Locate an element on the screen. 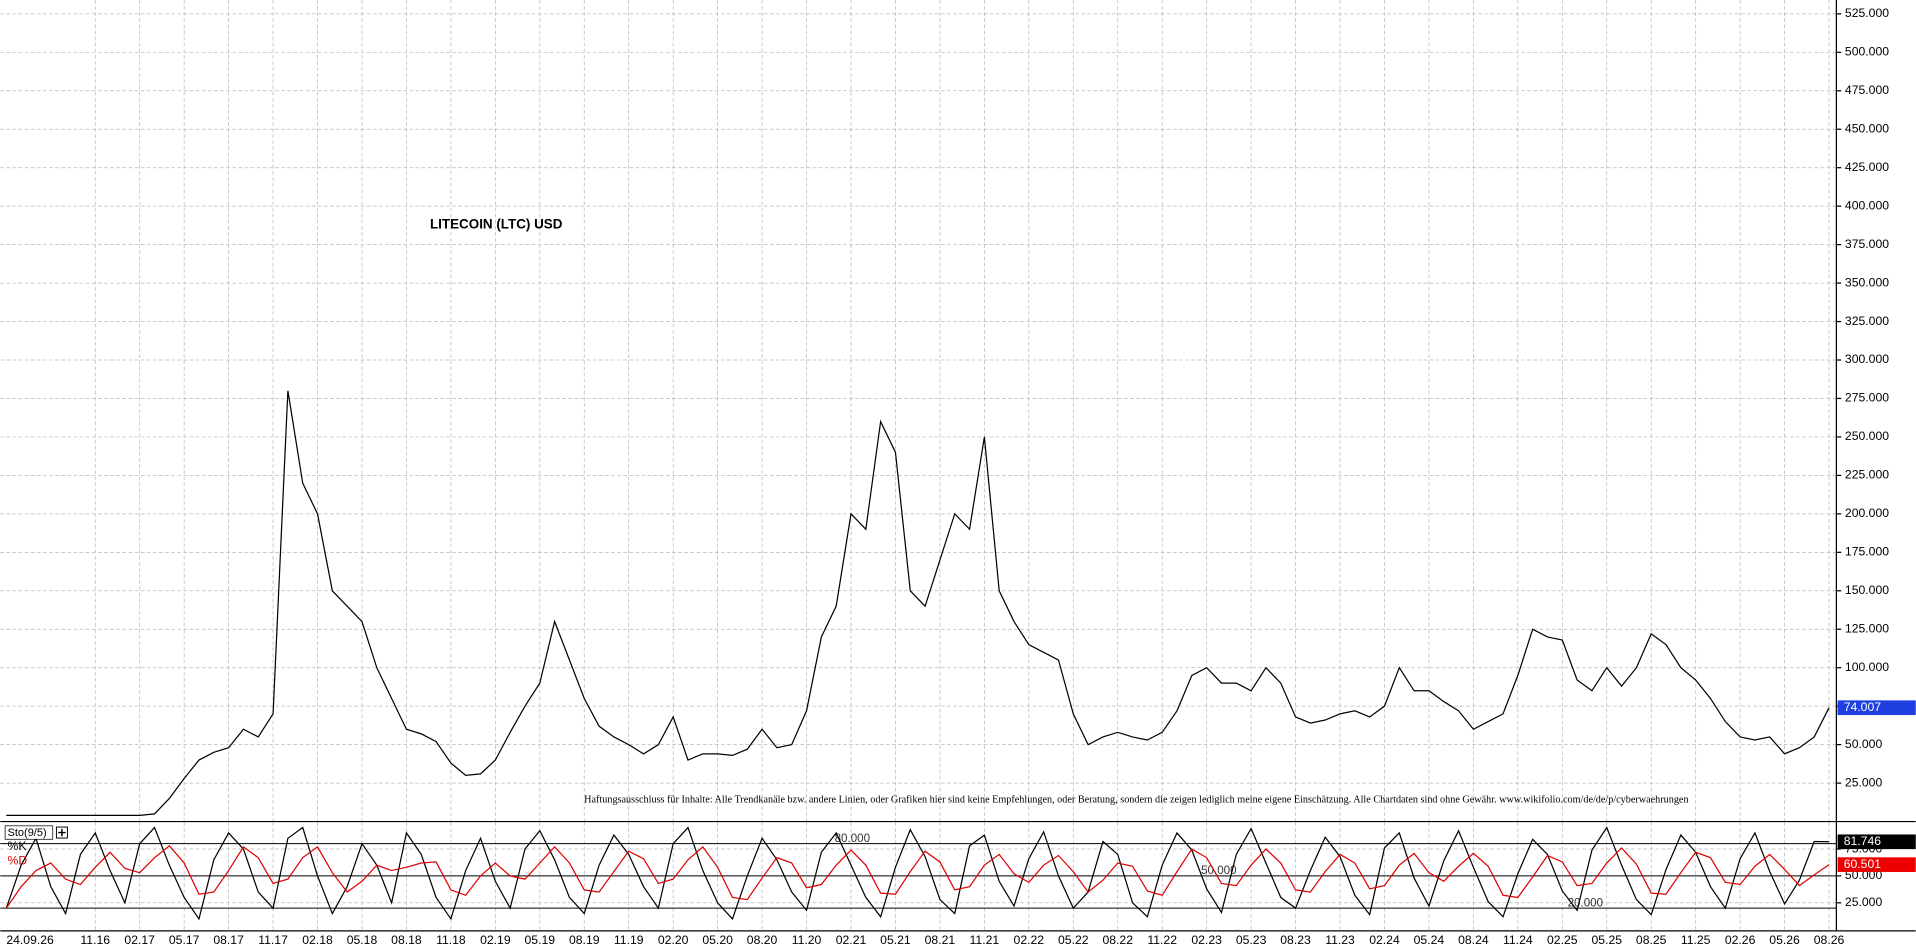 This screenshot has height=948, width=1916. x-tick-label: 11.16 is located at coordinates (95, 940).